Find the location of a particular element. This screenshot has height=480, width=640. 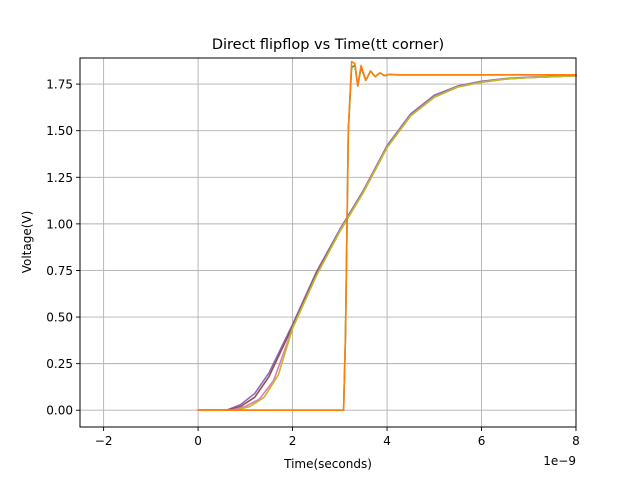

x-tick-label: −2 is located at coordinates (104, 441).